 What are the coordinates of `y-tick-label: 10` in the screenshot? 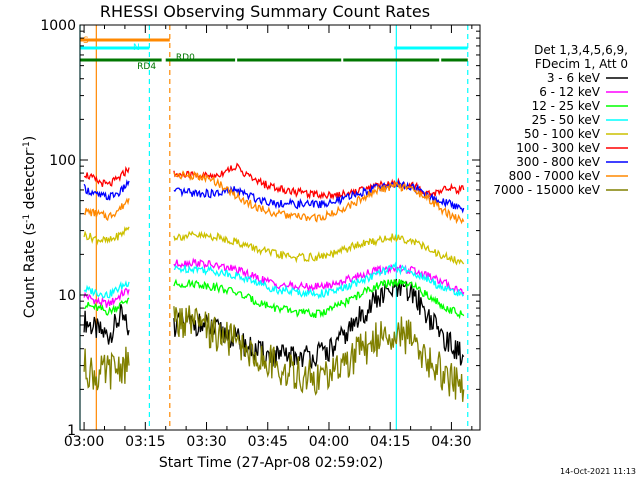 It's located at (67, 296).